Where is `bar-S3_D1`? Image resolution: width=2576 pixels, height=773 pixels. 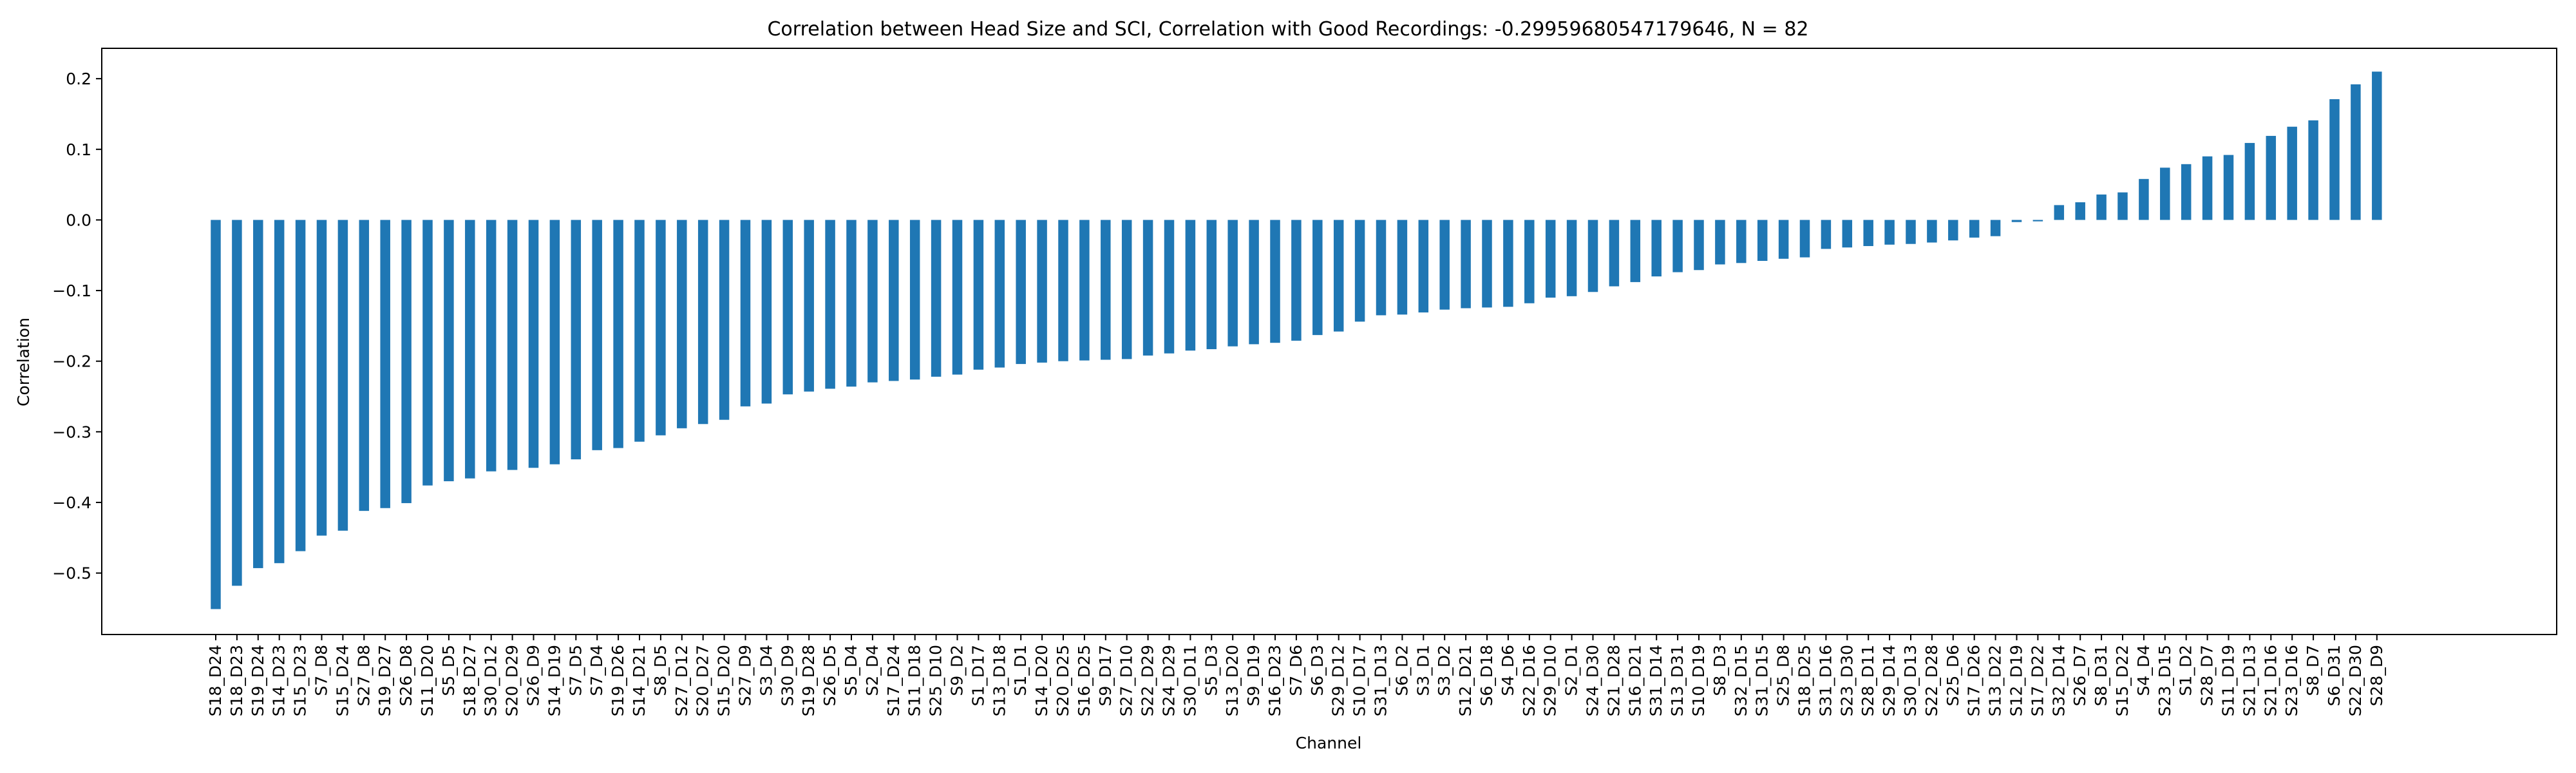 bar-S3_D1 is located at coordinates (1423, 266).